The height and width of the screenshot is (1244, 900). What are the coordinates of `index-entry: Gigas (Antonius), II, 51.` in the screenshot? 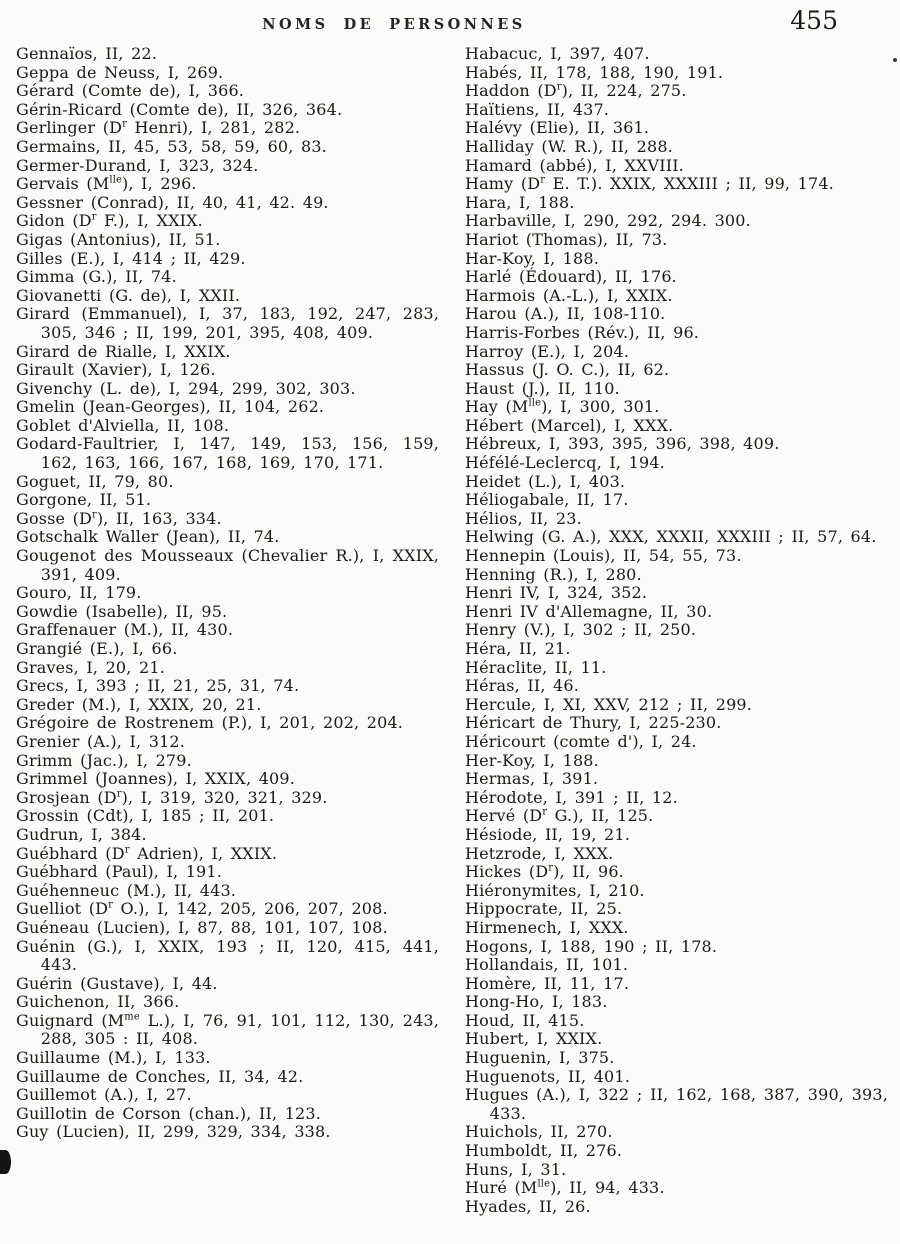 It's located at (118, 239).